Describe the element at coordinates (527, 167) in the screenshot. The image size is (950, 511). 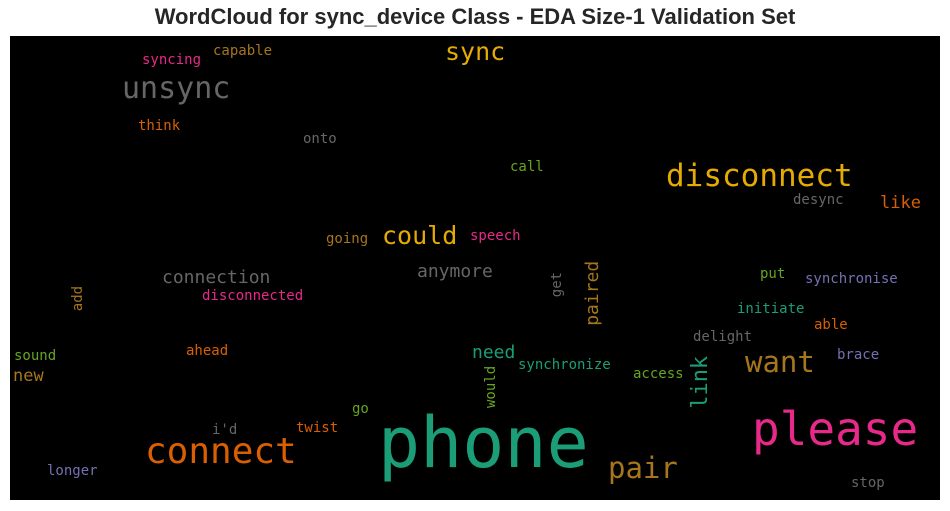
I see `word-call: call` at that location.